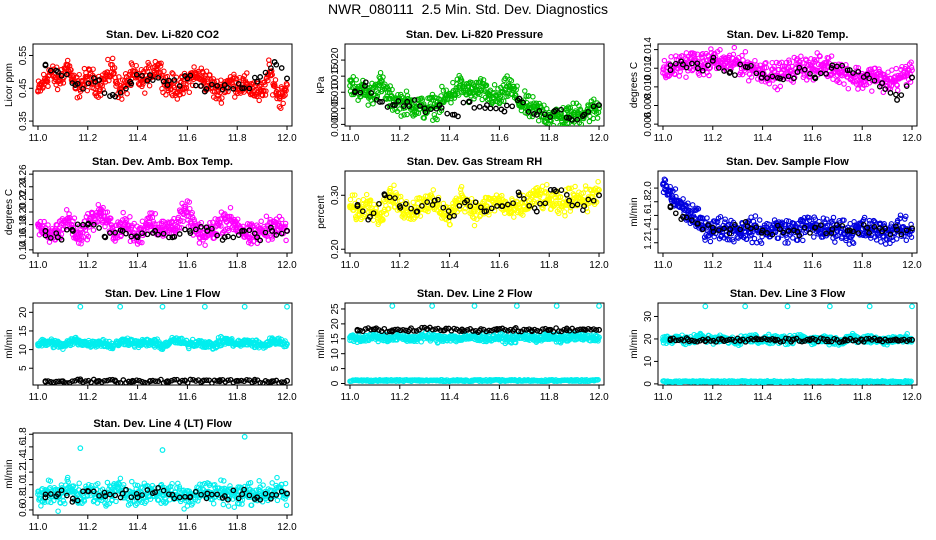  I want to click on x-tick-label: 11.8, so click(237, 138).